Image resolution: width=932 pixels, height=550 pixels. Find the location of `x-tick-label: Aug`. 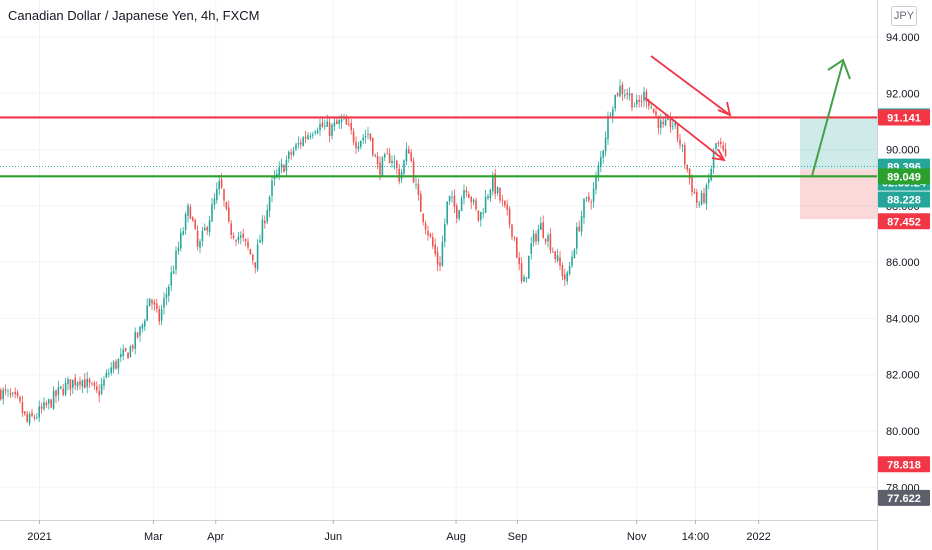

x-tick-label: Aug is located at coordinates (456, 537).